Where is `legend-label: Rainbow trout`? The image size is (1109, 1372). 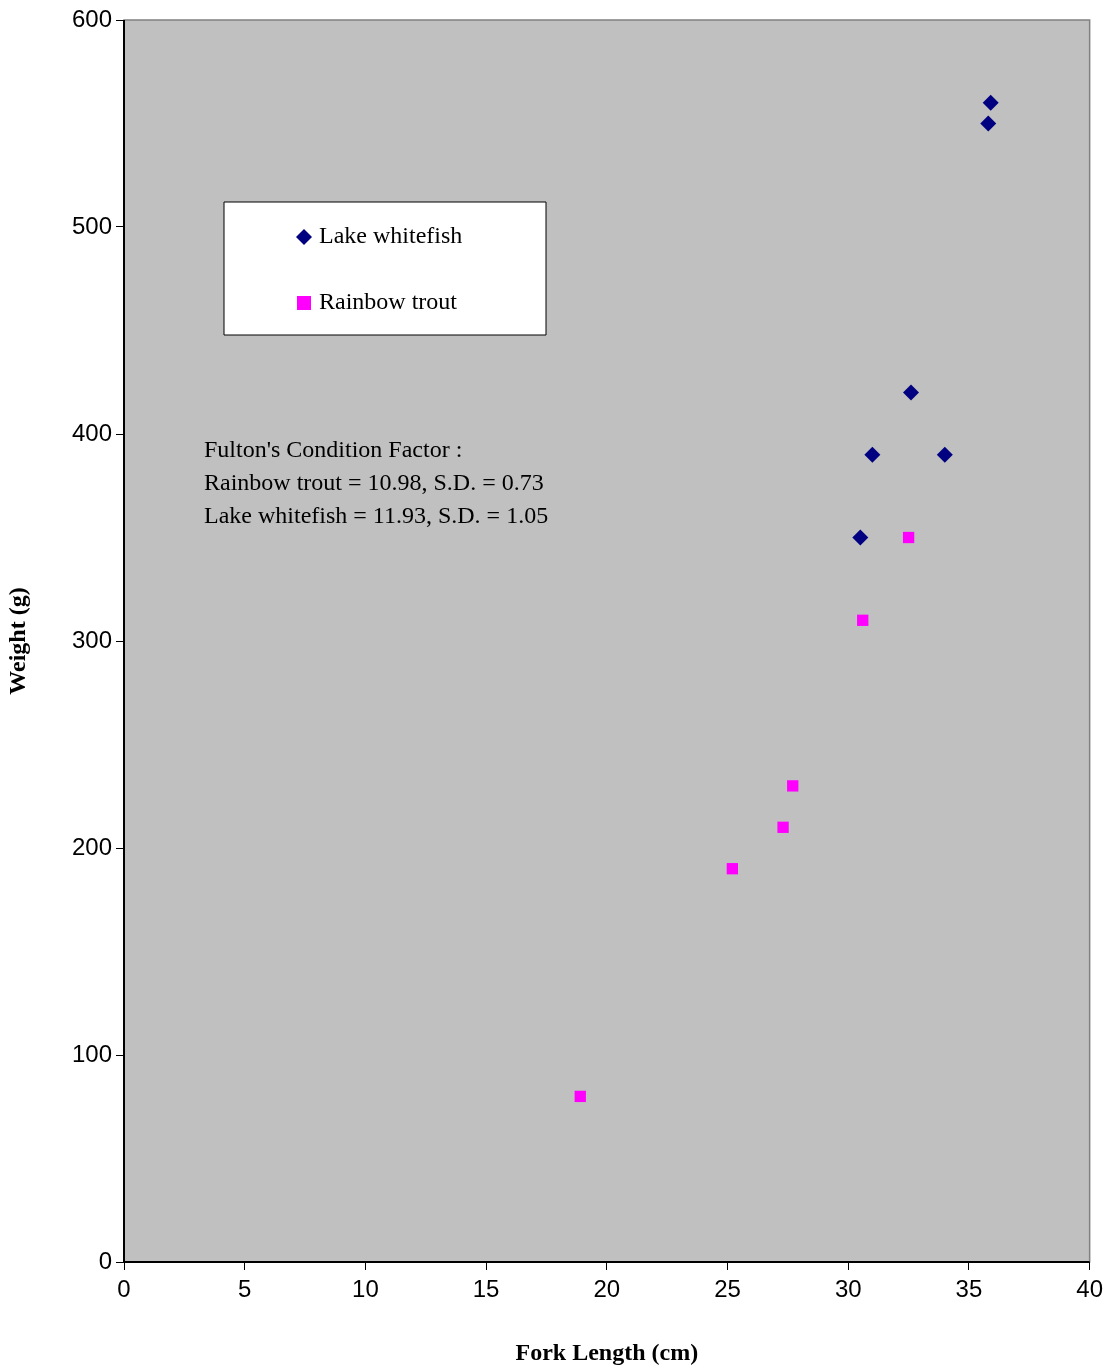 legend-label: Rainbow trout is located at coordinates (388, 301).